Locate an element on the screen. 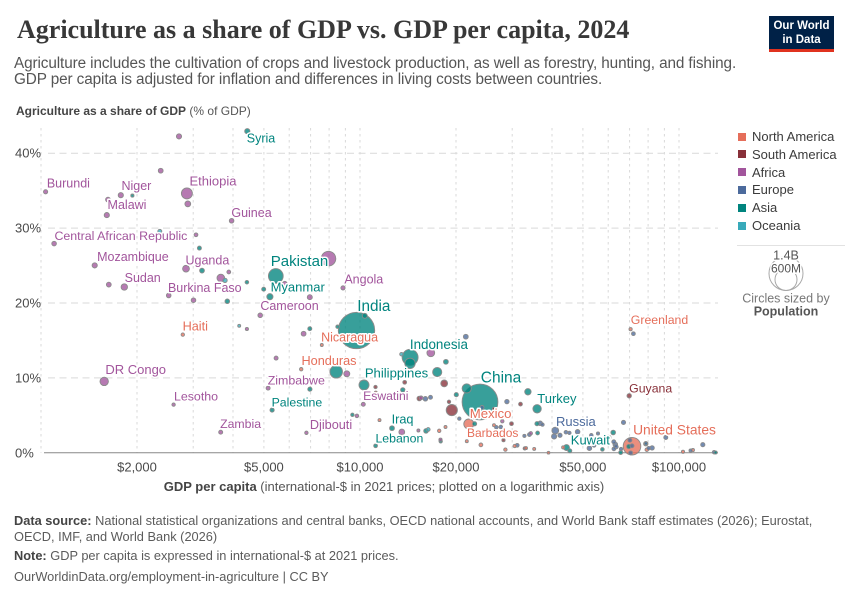 The width and height of the screenshot is (850, 600). svg-text: $20,000 is located at coordinates (456, 467).